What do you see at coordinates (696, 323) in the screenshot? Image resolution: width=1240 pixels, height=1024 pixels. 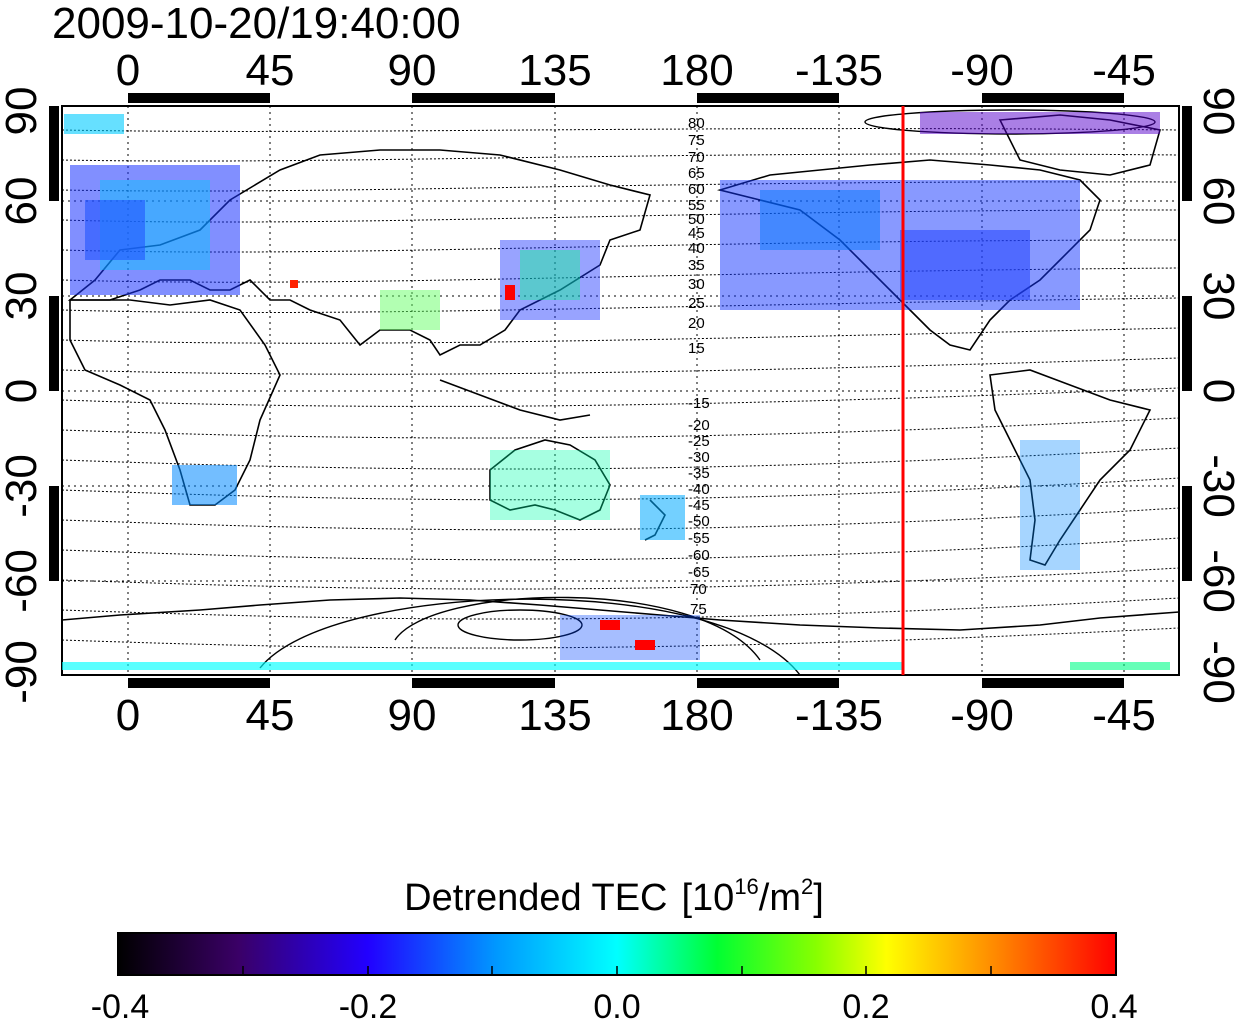 I see `contour-label: 20` at bounding box center [696, 323].